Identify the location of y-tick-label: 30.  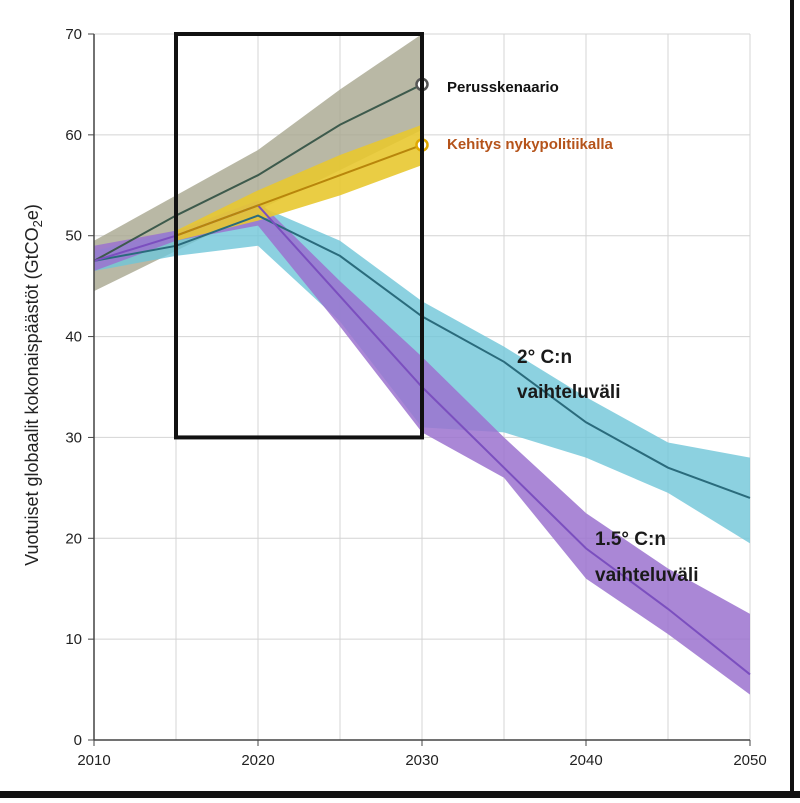
(73, 437).